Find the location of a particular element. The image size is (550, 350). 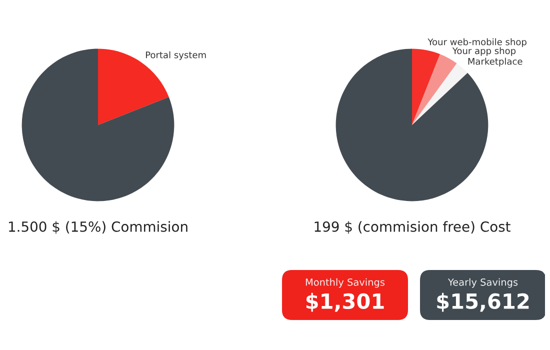

text: 1.500 $ (15%) Commision is located at coordinates (98, 227).